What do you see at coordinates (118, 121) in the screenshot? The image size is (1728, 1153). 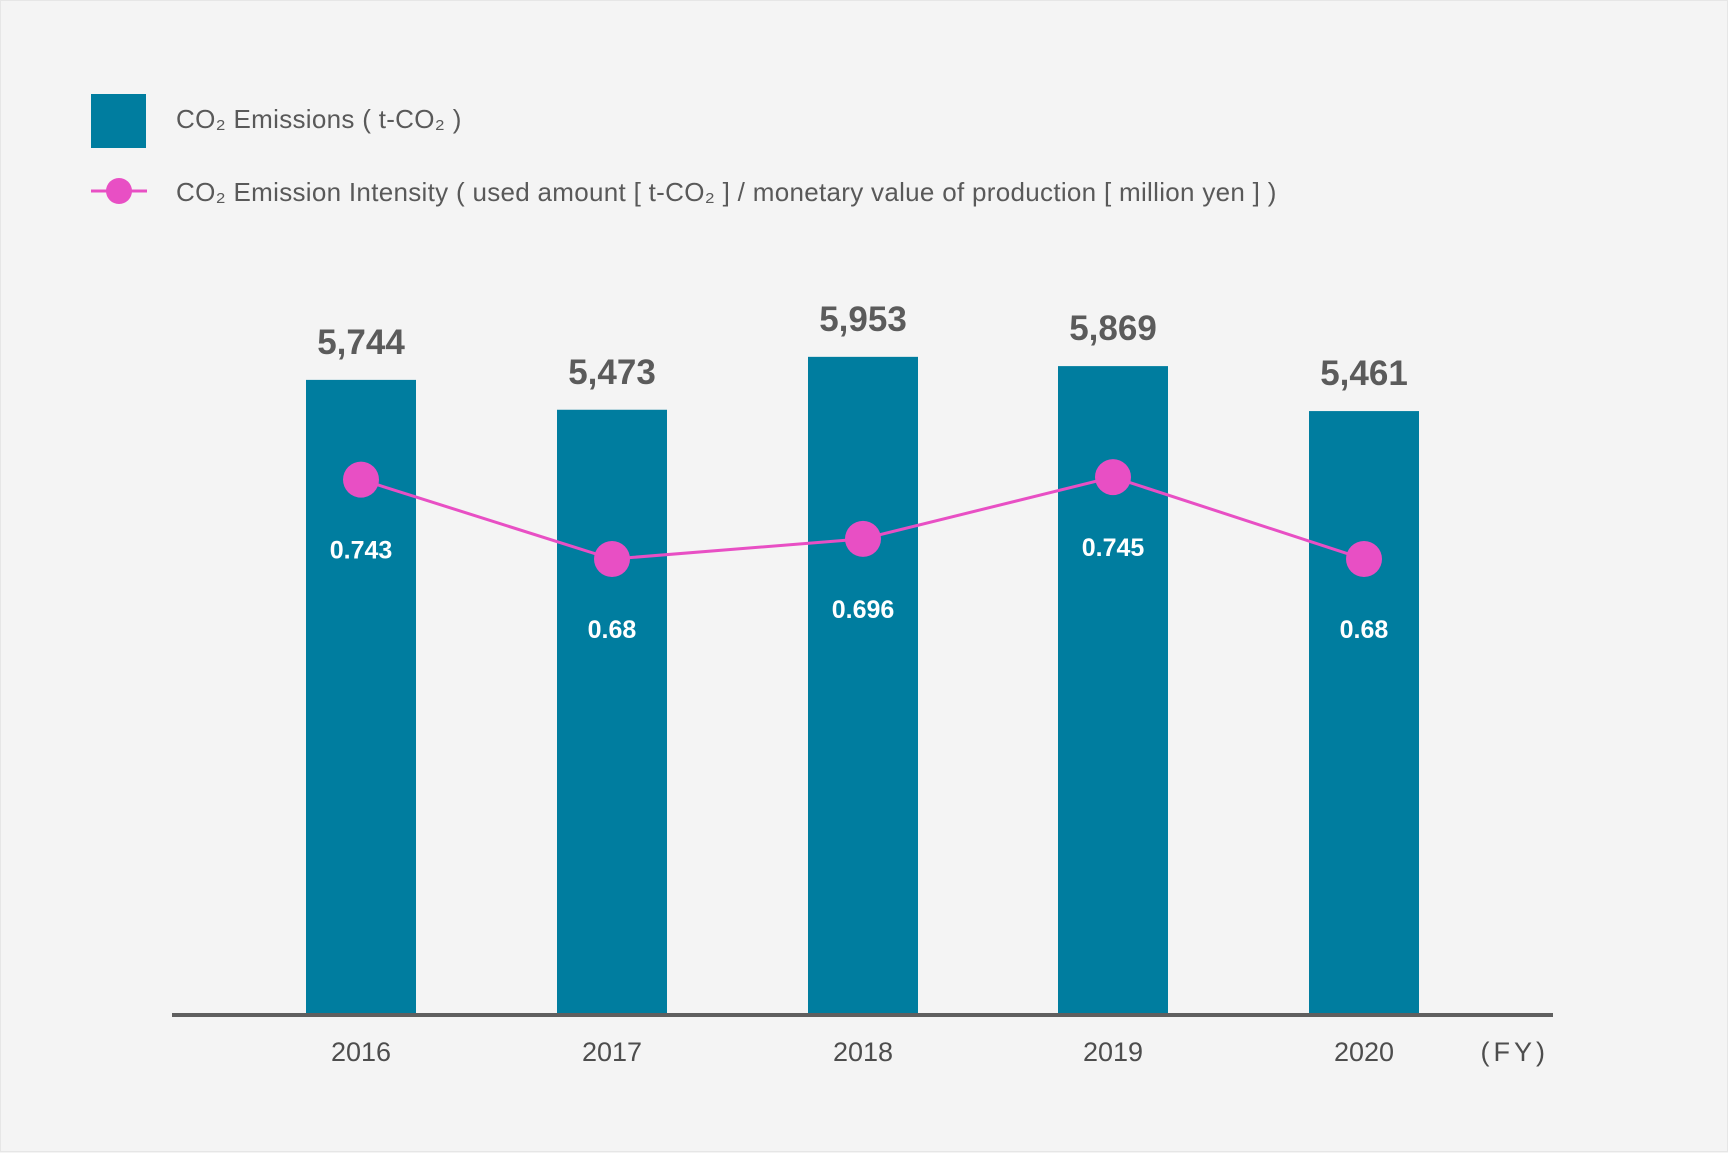 I see `legend-bar-swatch` at bounding box center [118, 121].